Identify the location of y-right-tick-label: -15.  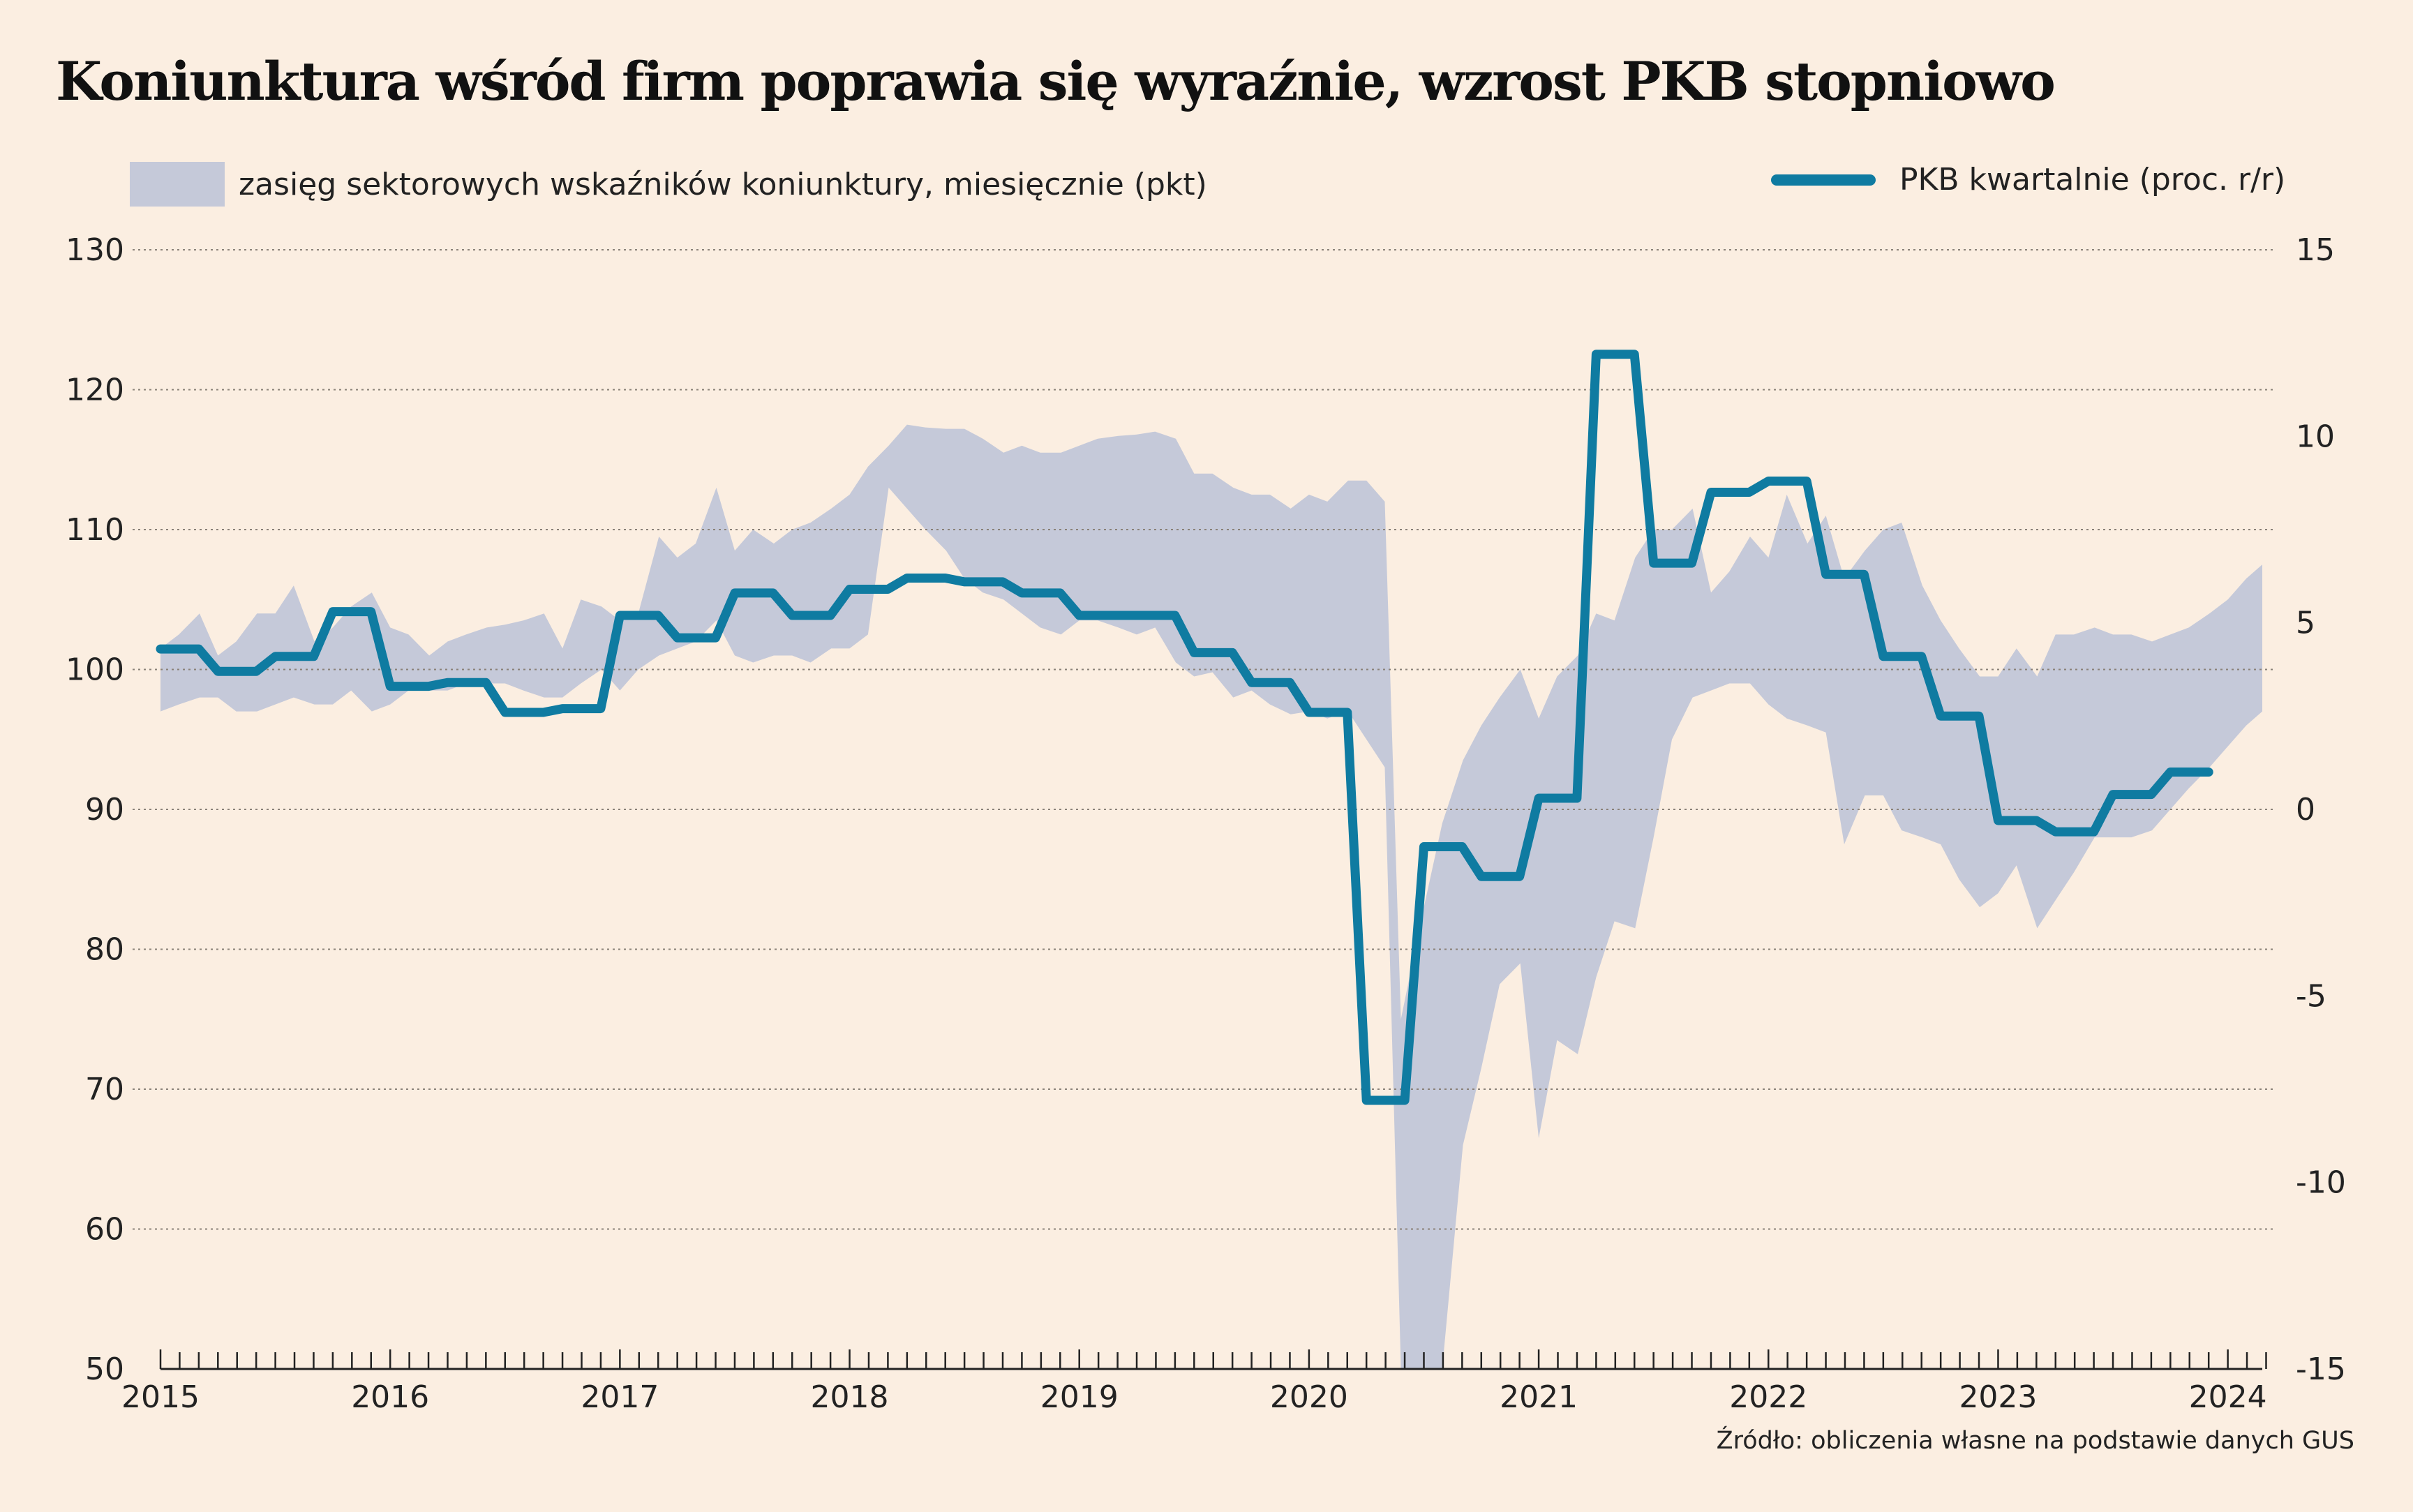
(2321, 1369).